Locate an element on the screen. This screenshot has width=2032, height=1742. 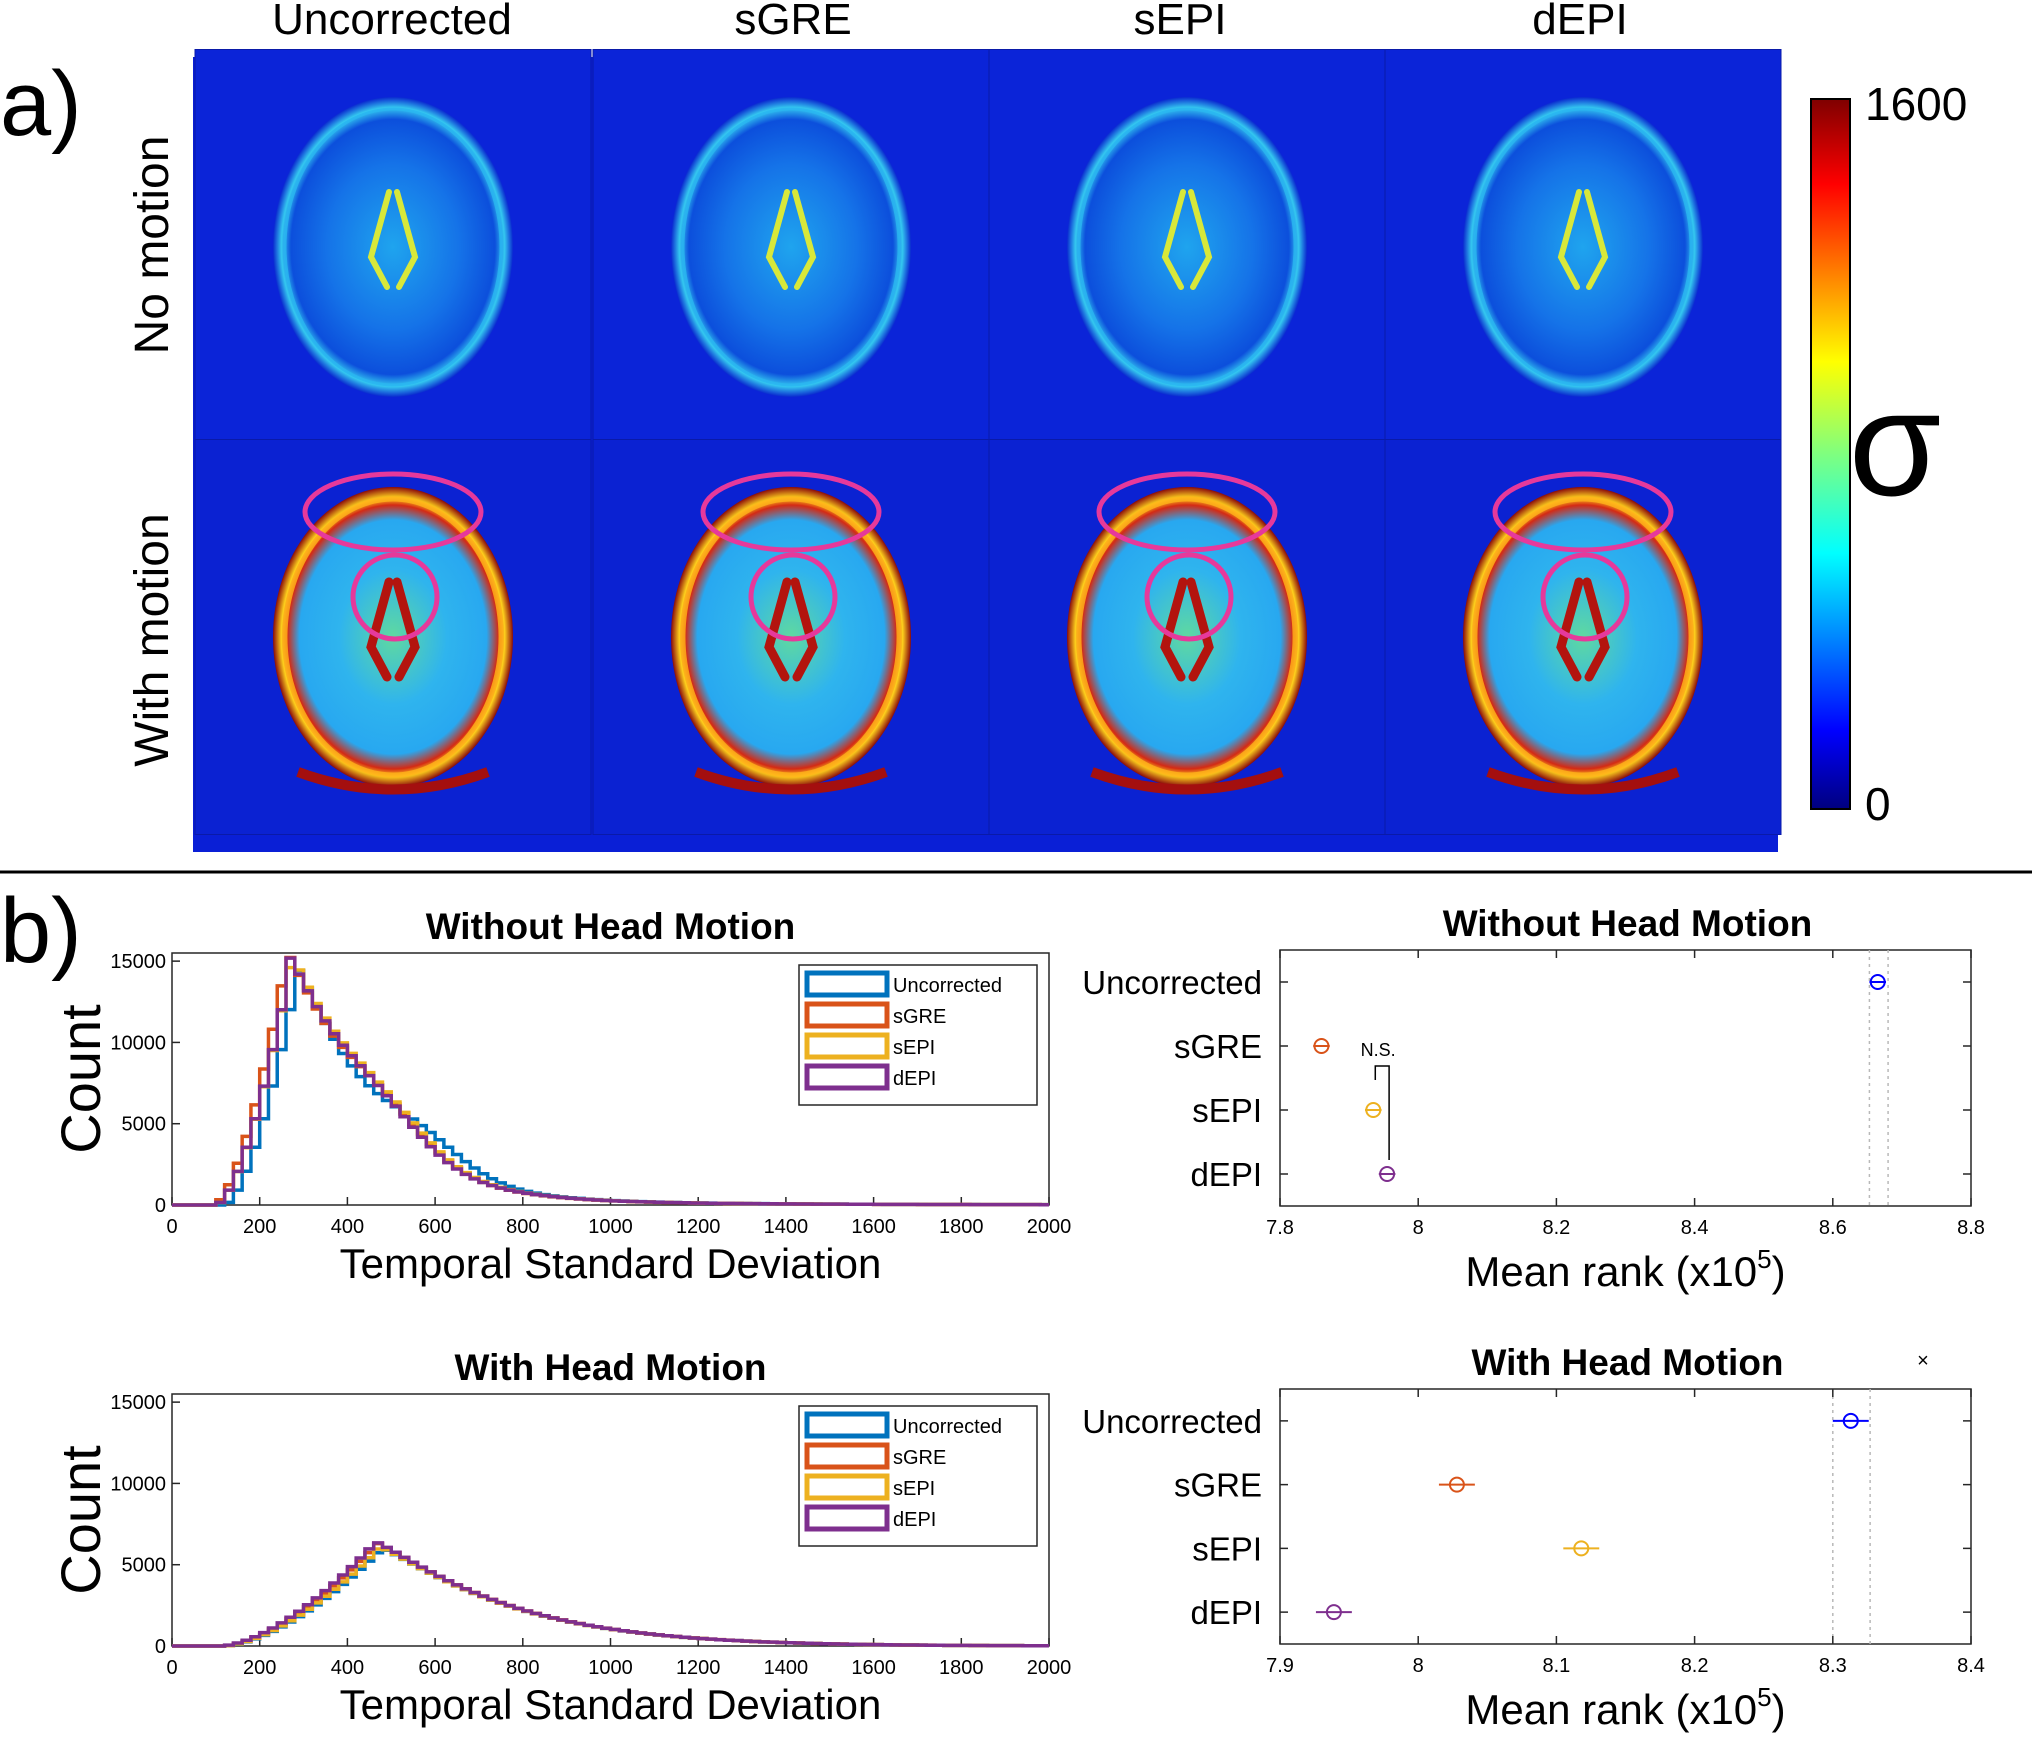
x-tick-label: 7.8 is located at coordinates (1280, 1228).